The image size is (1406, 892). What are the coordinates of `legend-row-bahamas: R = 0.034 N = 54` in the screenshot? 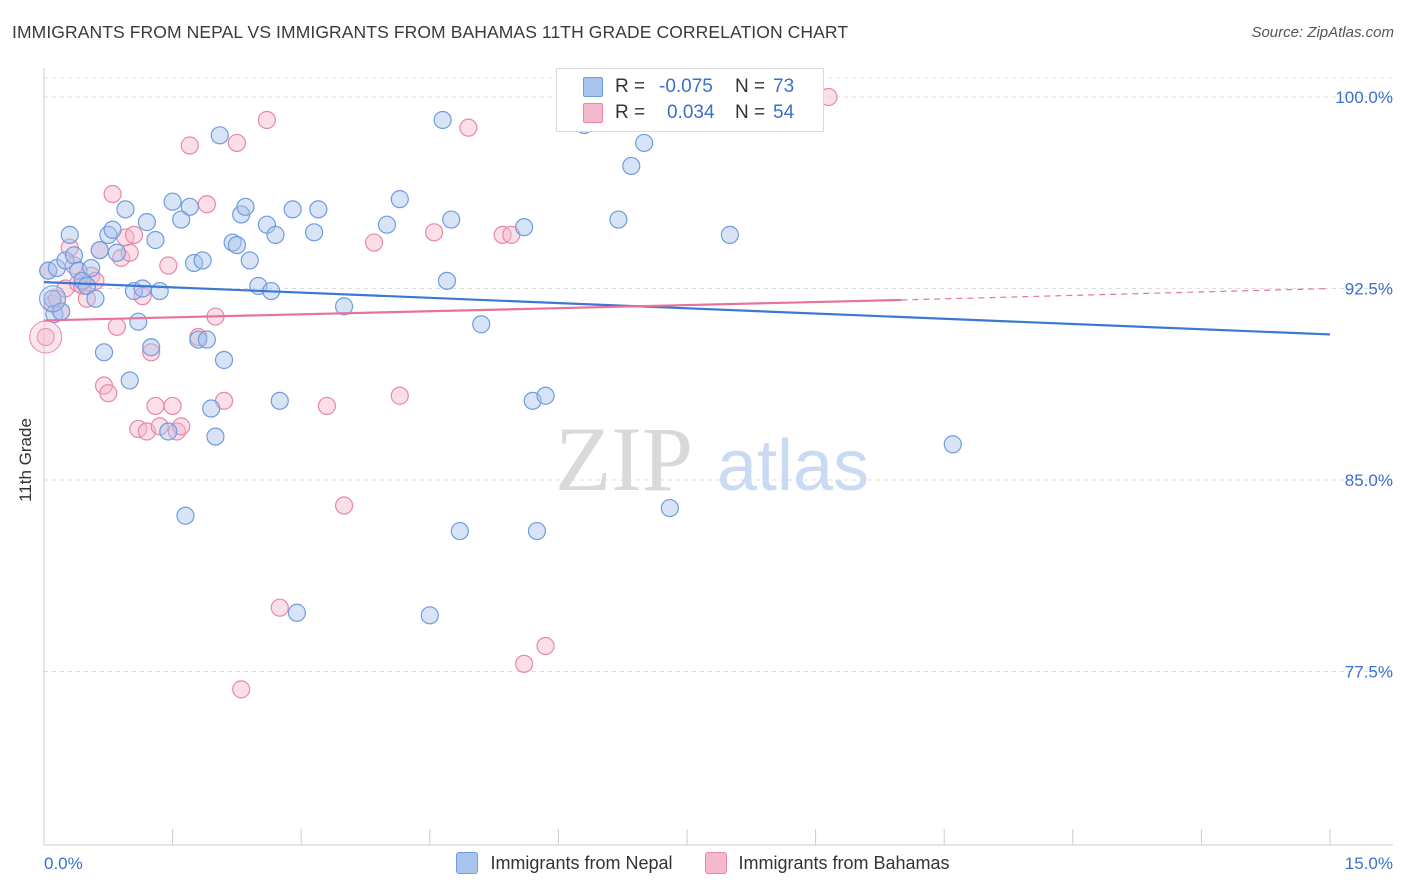 It's located at (688, 113).